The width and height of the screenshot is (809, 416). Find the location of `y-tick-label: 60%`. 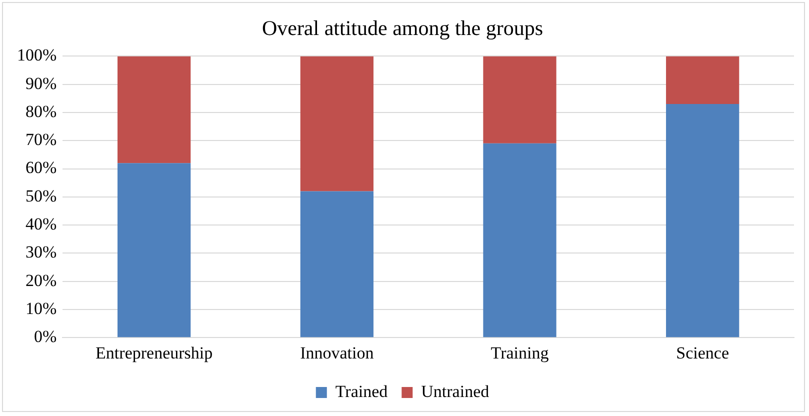

y-tick-label: 60% is located at coordinates (41, 168).